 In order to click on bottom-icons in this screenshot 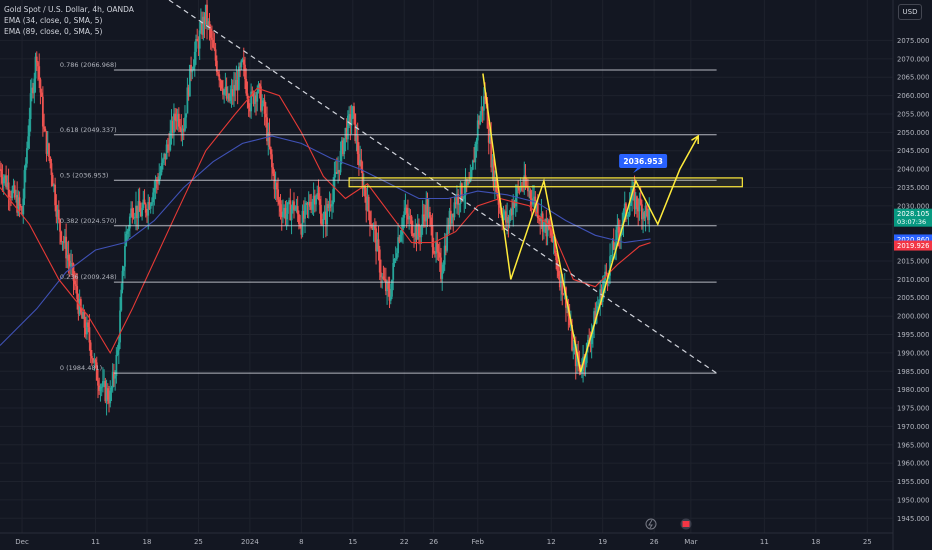, I will do `click(668, 524)`.